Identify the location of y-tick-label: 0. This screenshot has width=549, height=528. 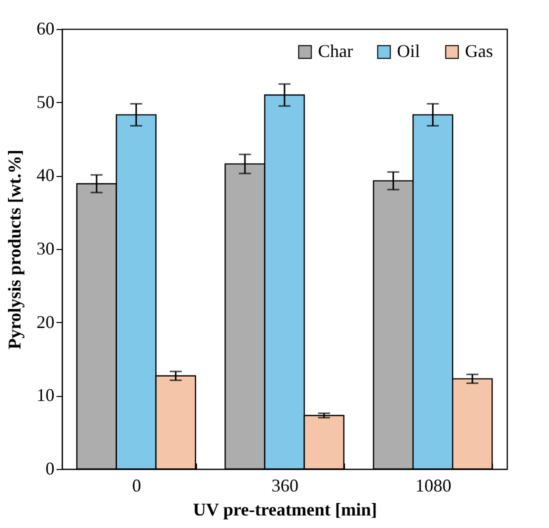
(50, 468).